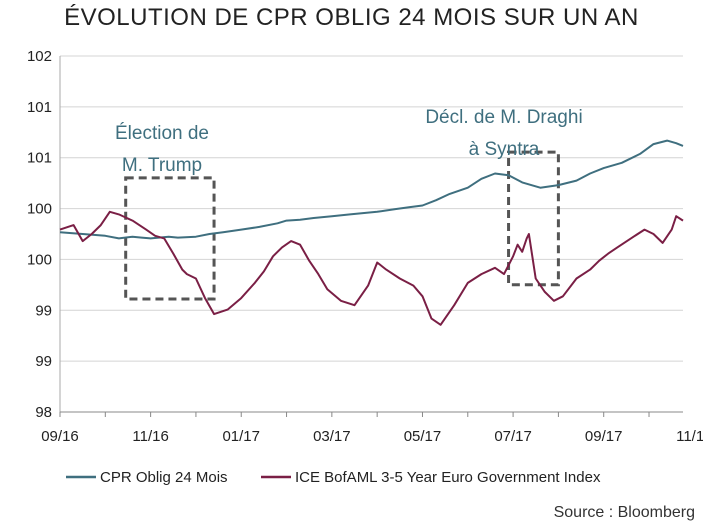  Describe the element at coordinates (513, 436) in the screenshot. I see `x-tick-label: 07/17` at that location.